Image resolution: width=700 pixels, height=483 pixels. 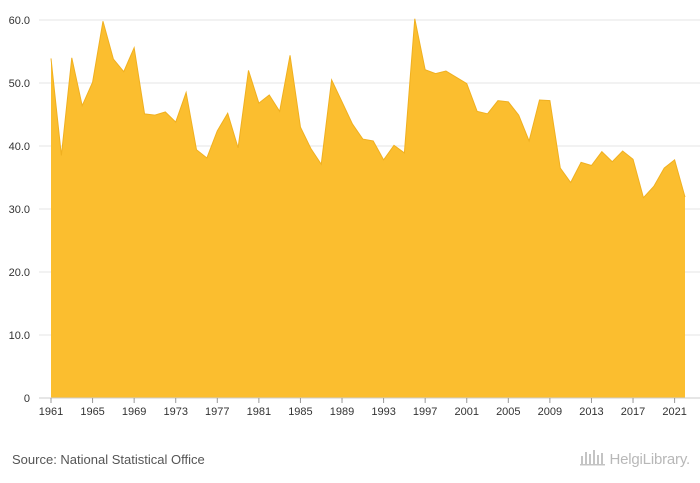 What do you see at coordinates (466, 412) in the screenshot?
I see `x-tick-label: 2001` at bounding box center [466, 412].